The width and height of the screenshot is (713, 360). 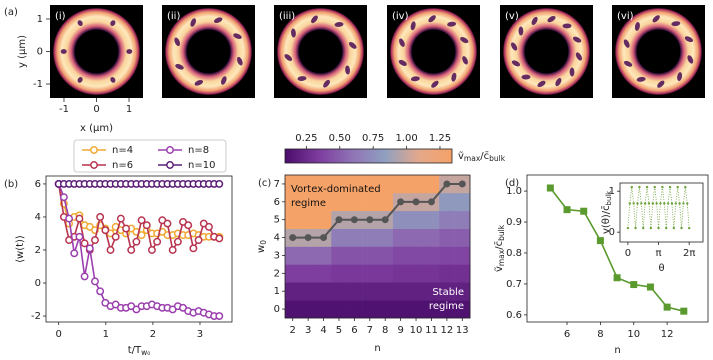 I want to click on y-tick-label: 3, so click(x=277, y=255).